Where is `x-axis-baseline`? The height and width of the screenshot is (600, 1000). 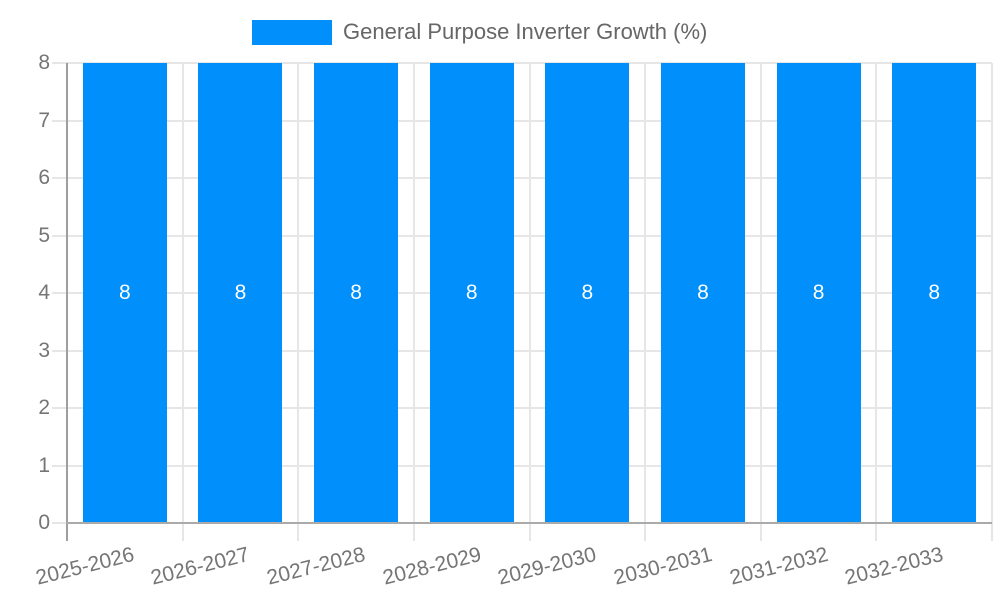 x-axis-baseline is located at coordinates (529, 523).